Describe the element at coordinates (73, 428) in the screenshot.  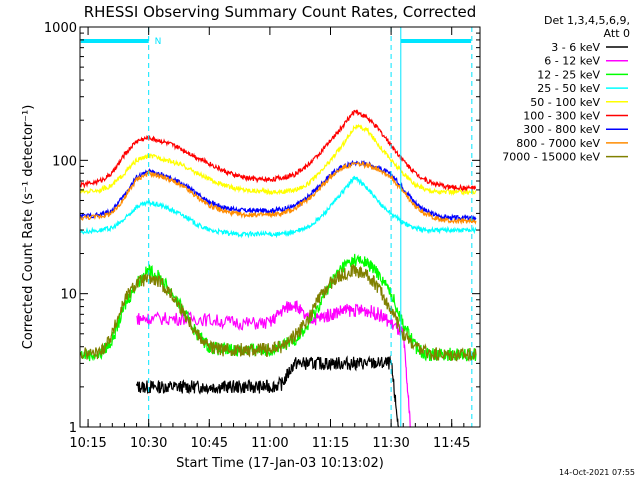
I see `y-tick-label: 1` at that location.